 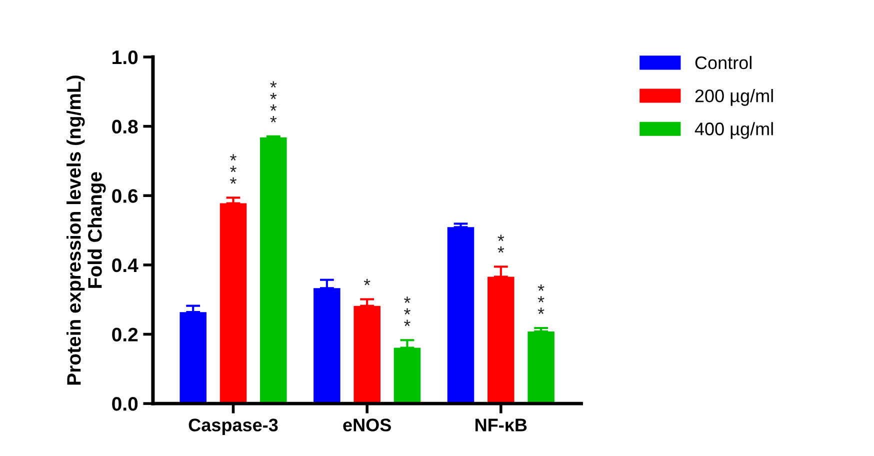 I want to click on y-axis-title: Protein expression levels (ng/mL) Fold Change, so click(x=86, y=230).